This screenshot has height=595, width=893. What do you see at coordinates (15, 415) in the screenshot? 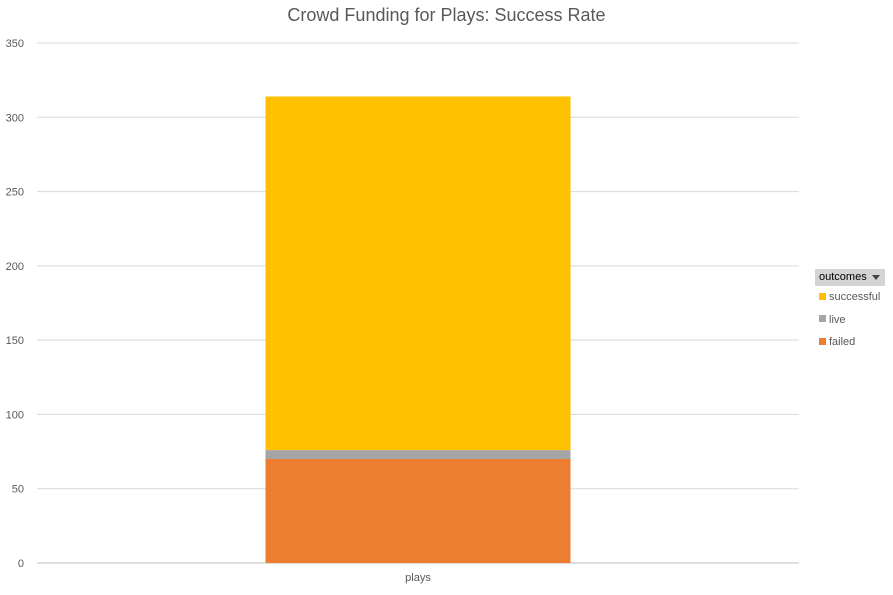
I see `y-tick-label: 100` at bounding box center [15, 415].